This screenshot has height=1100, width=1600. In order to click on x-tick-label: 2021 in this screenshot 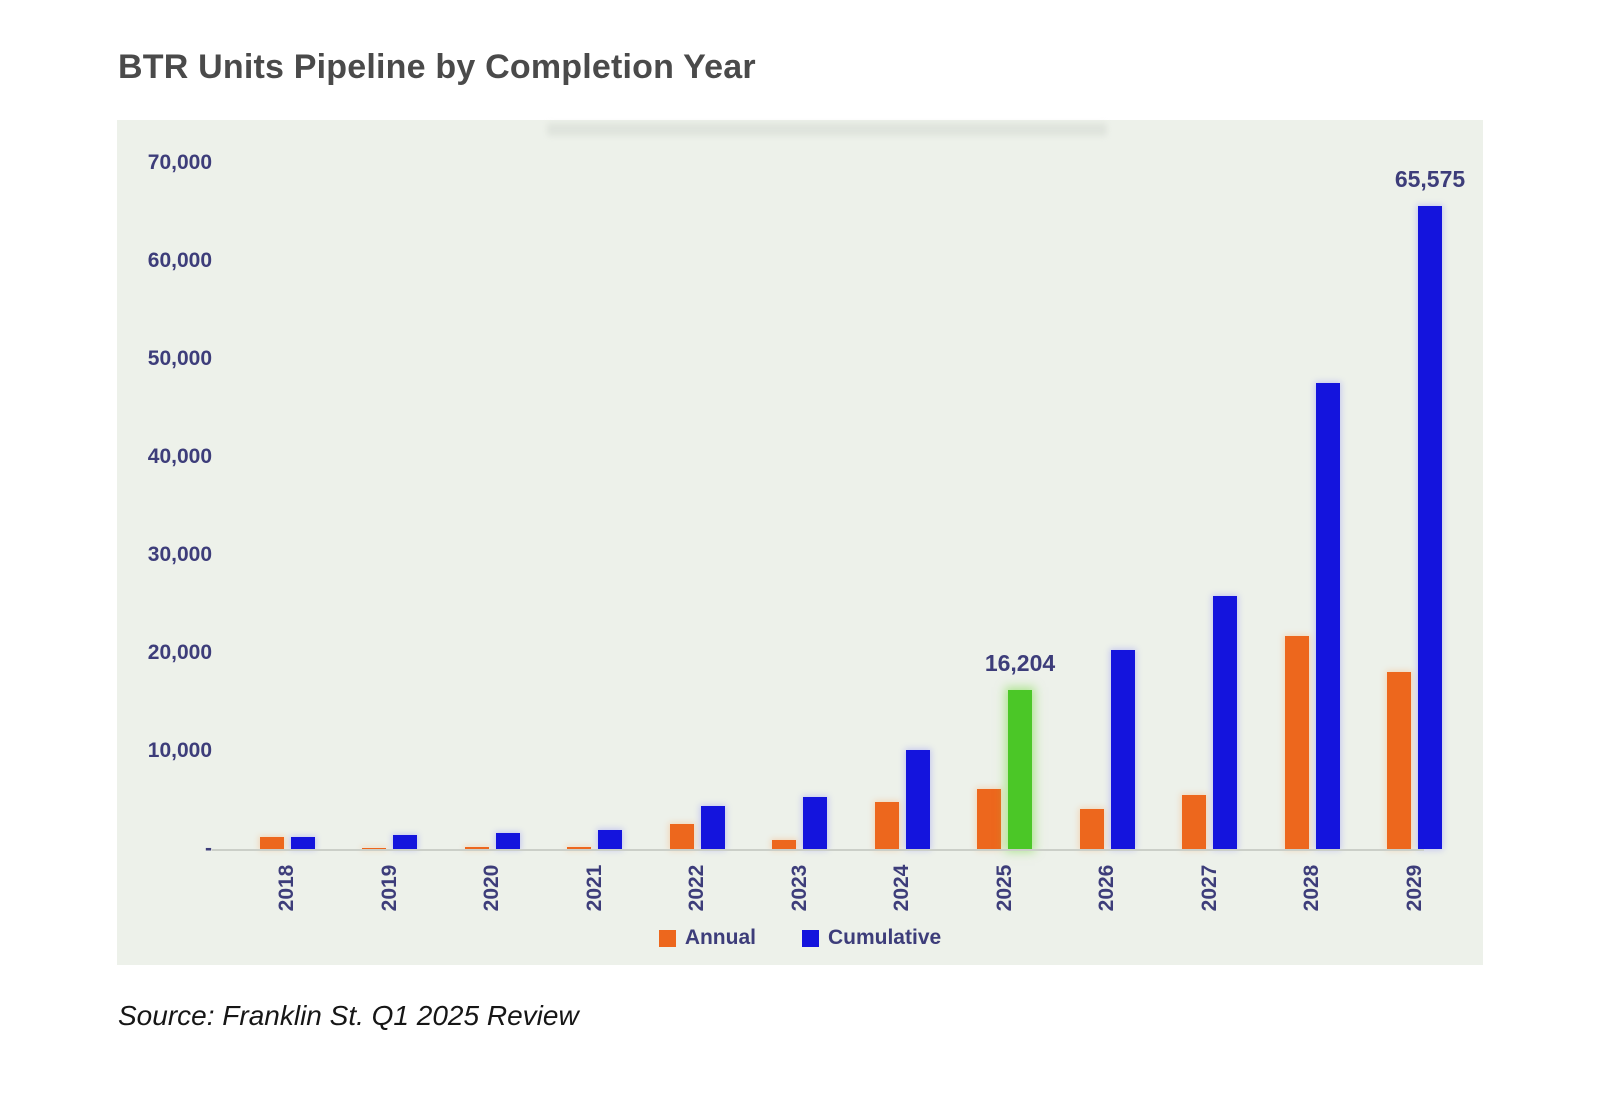, I will do `click(594, 888)`.